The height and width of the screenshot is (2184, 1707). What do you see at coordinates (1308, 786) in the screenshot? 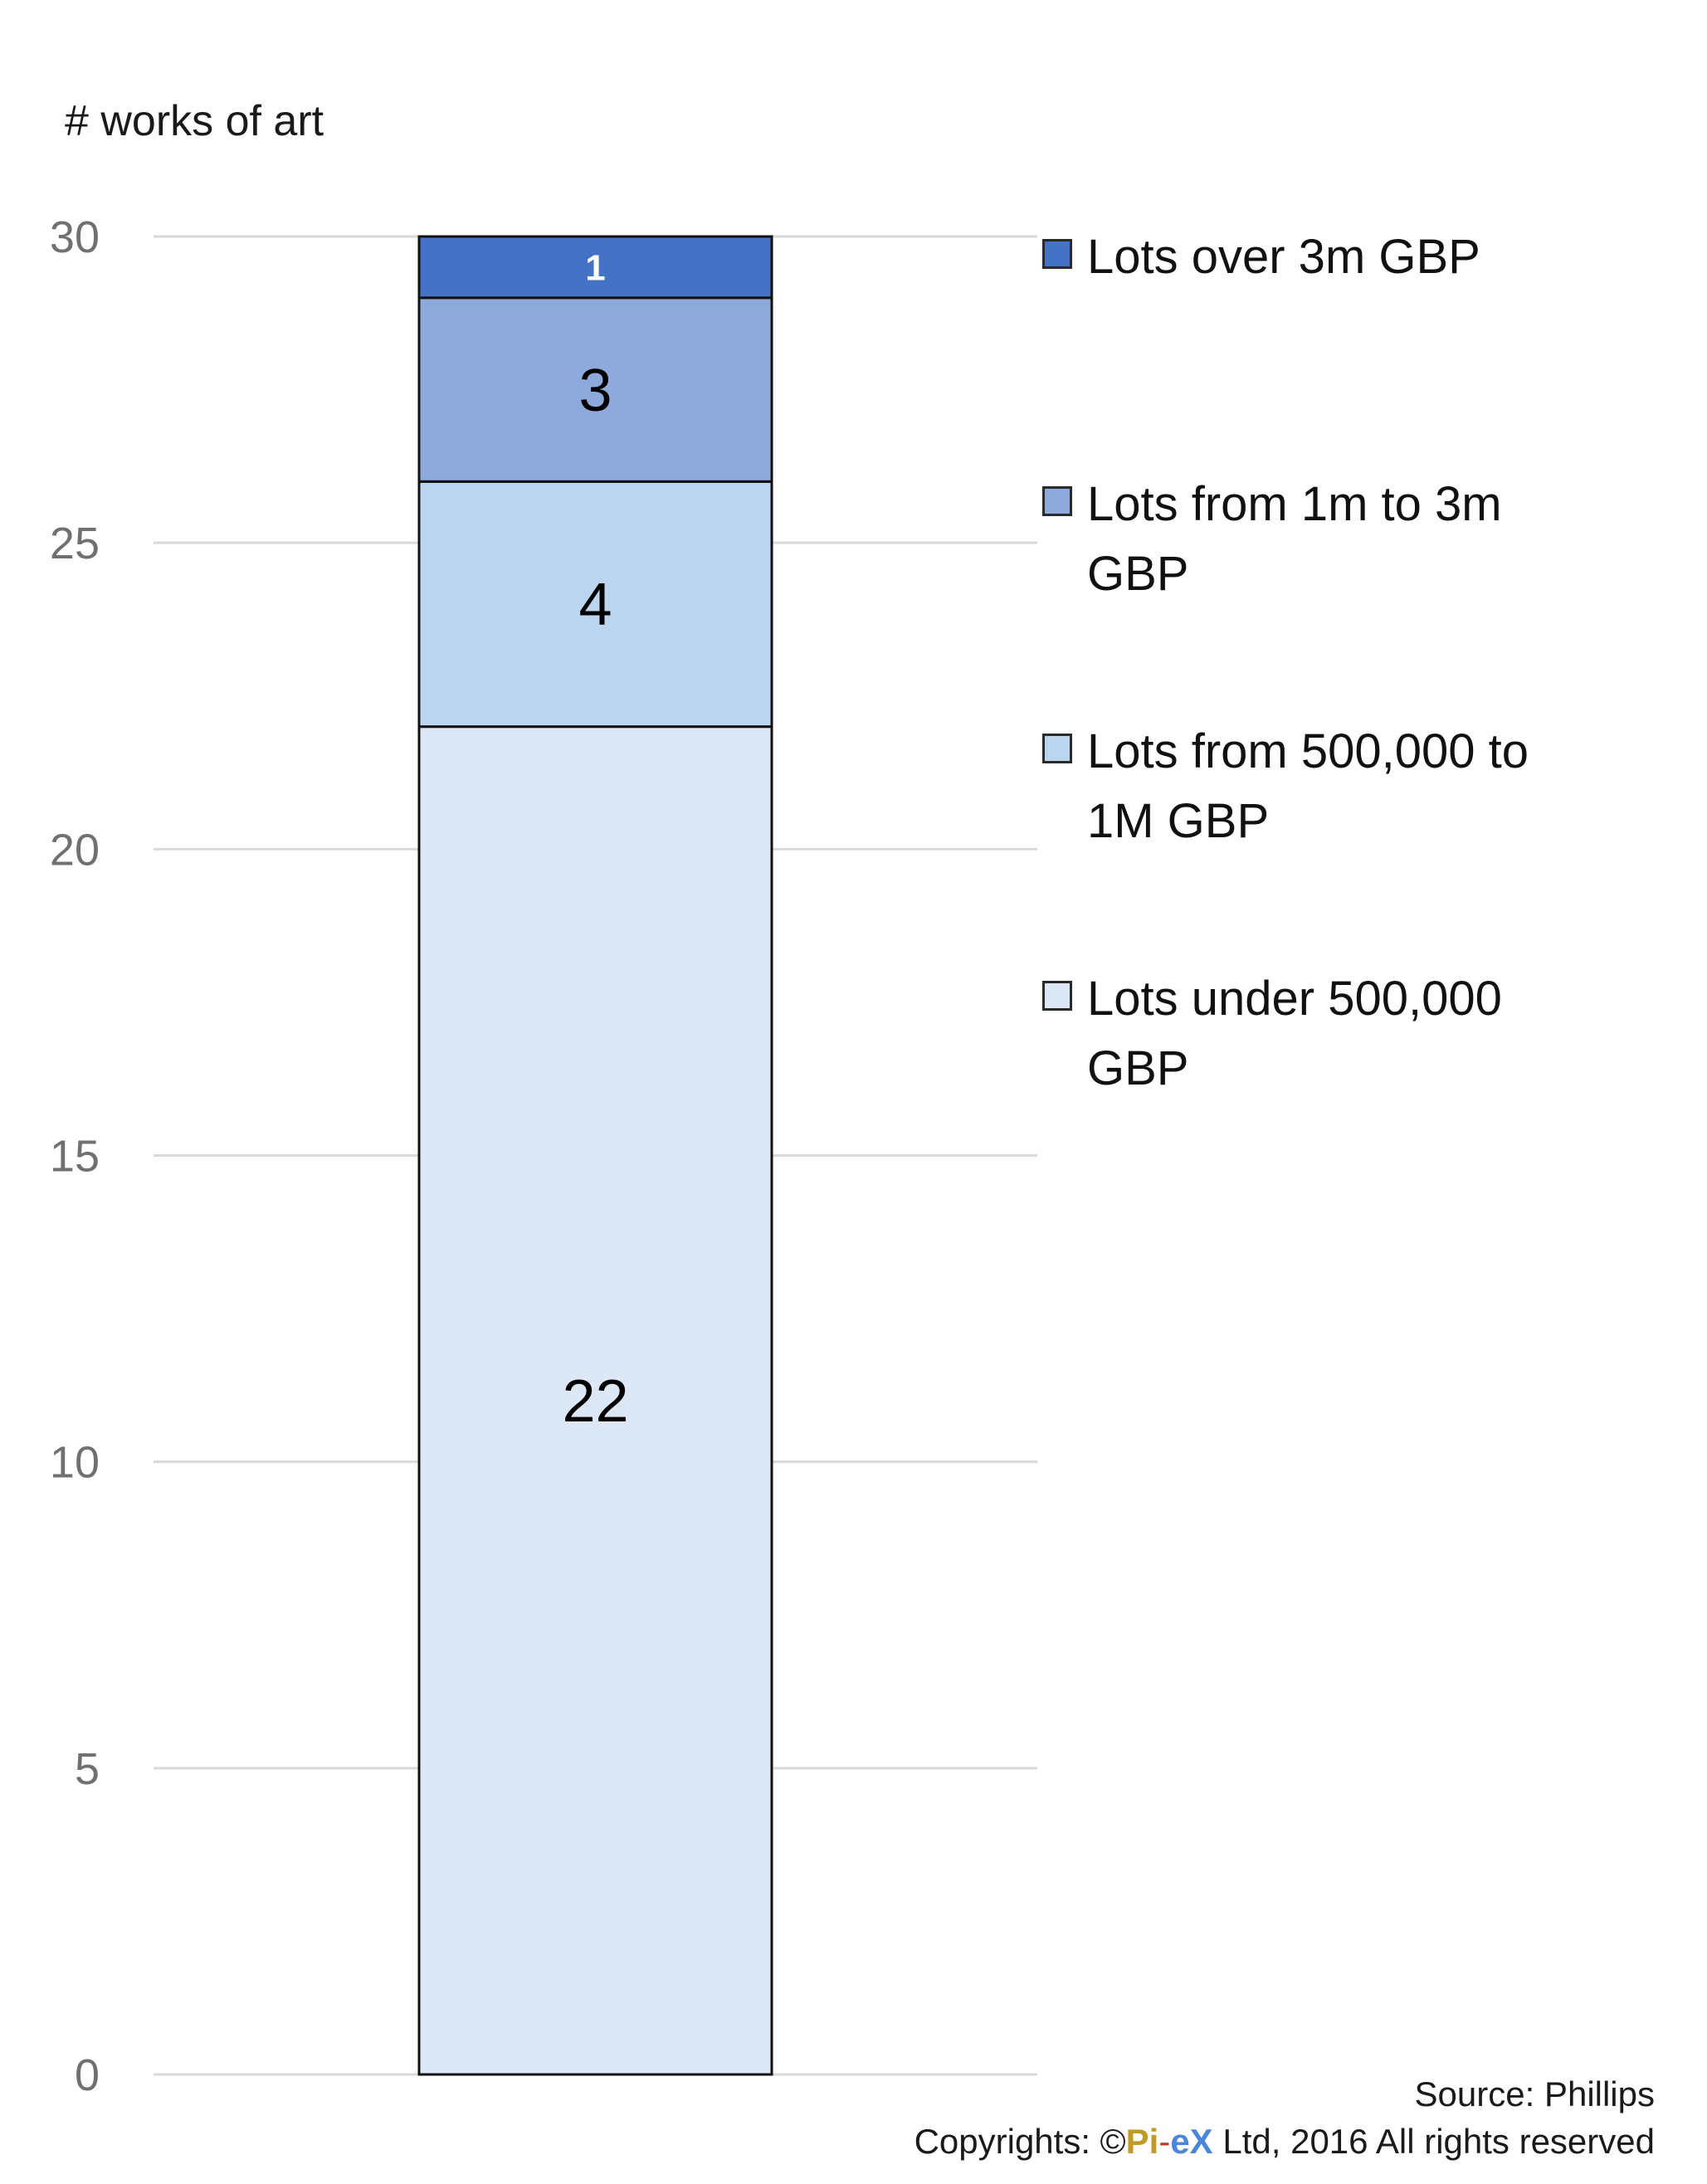
I see `legend-label: Lots from 500,000 to 1M GBP` at bounding box center [1308, 786].